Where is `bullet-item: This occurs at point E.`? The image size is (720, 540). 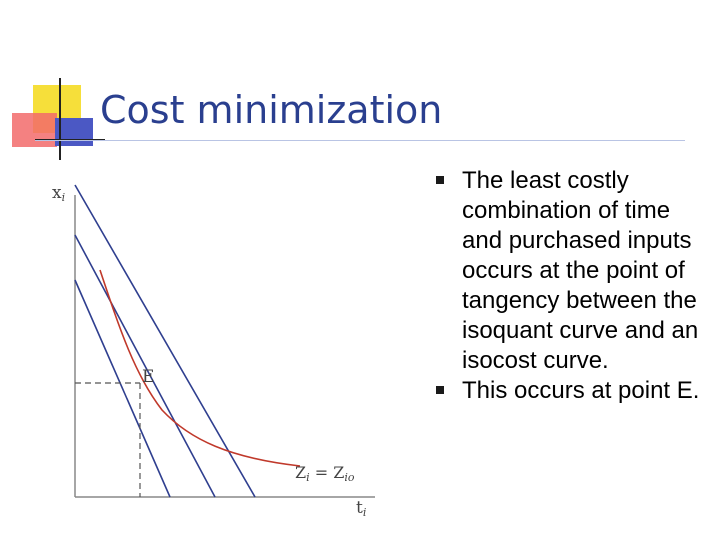
bullet-item: This occurs at point E. is located at coordinates (571, 391).